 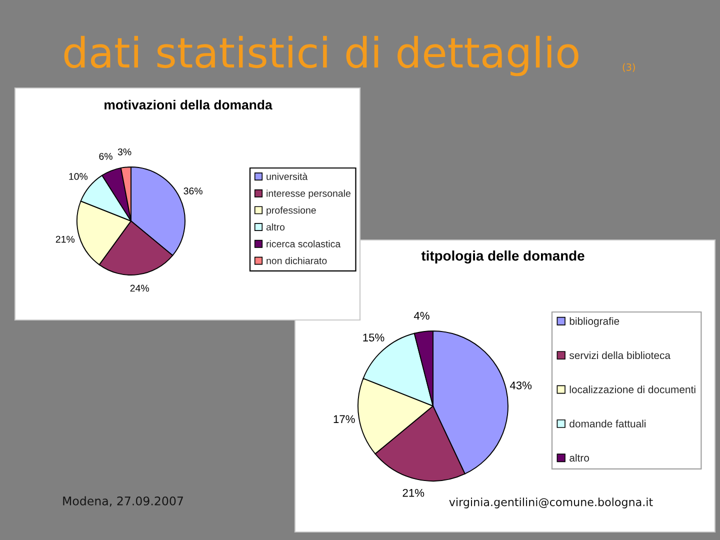 I want to click on legend-label: servizi della biblioteca, so click(x=620, y=355).